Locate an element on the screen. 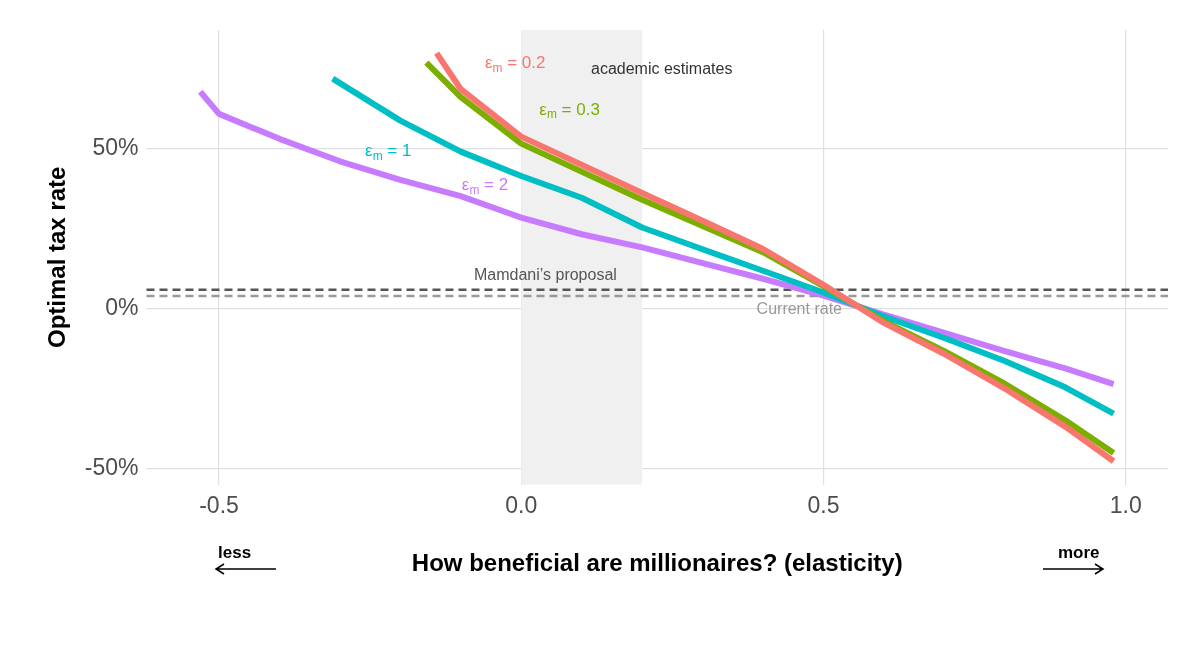 Image resolution: width=1200 pixels, height=661 pixels. ref-line-label: Current rate is located at coordinates (799, 309).